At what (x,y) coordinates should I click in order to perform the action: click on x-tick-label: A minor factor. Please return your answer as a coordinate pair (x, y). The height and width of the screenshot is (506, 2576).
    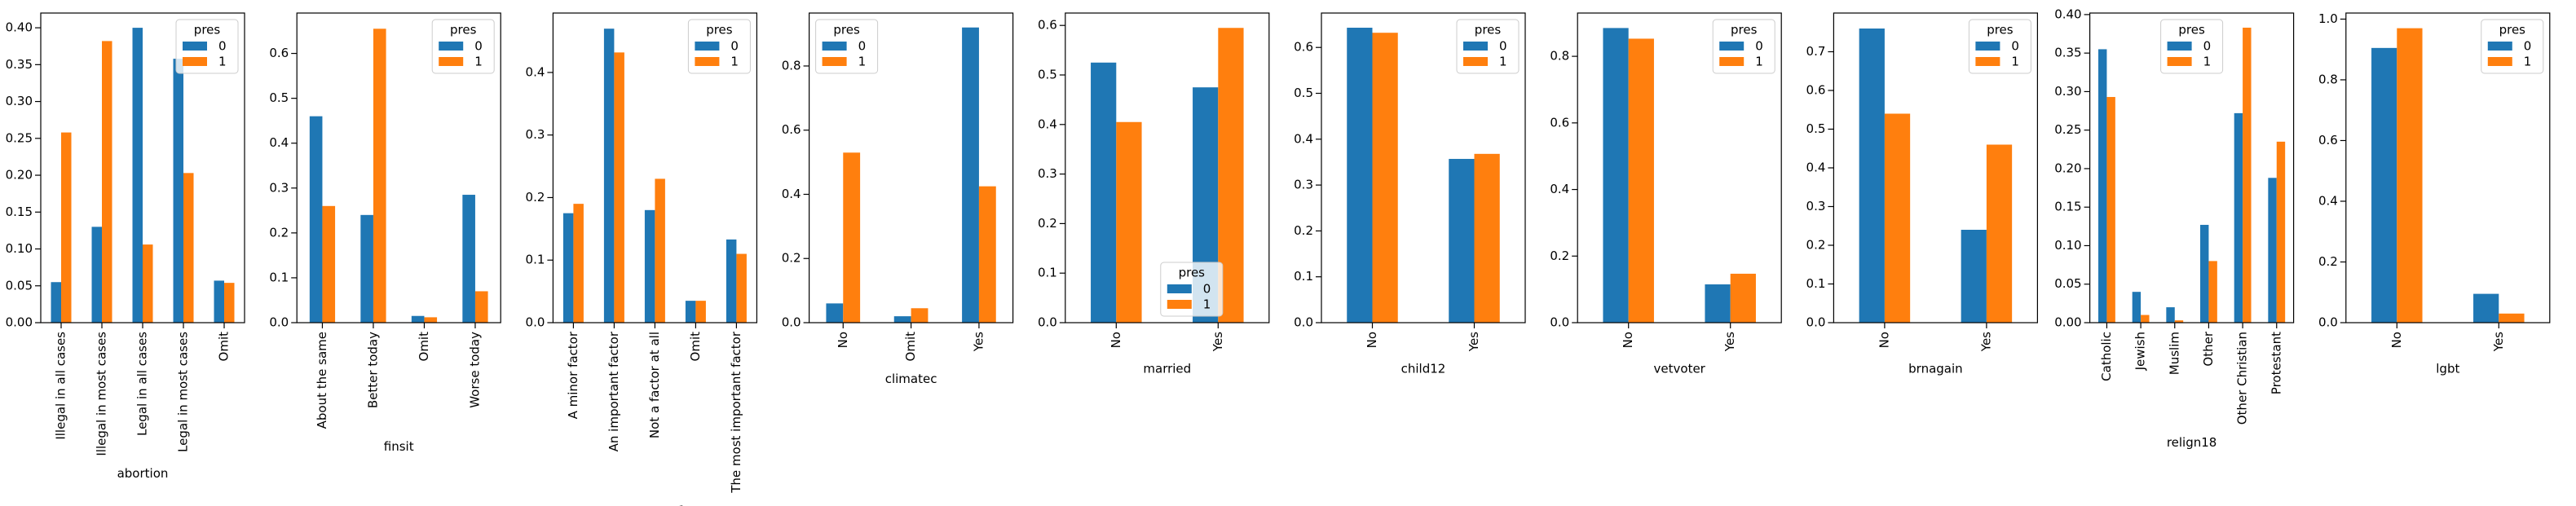
    Looking at the image, I should click on (573, 375).